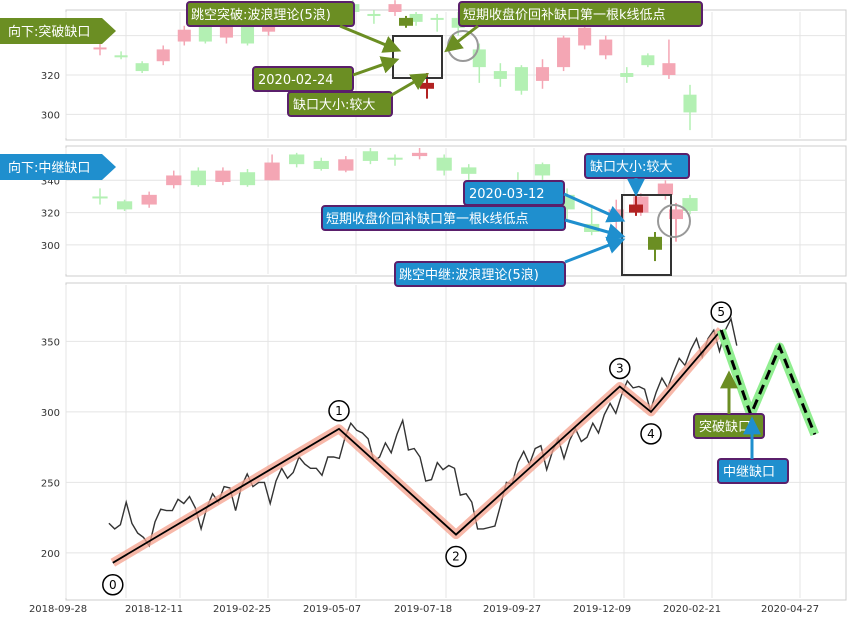 The image size is (853, 622). I want to click on middle-rule-arrow, so click(595, 229).